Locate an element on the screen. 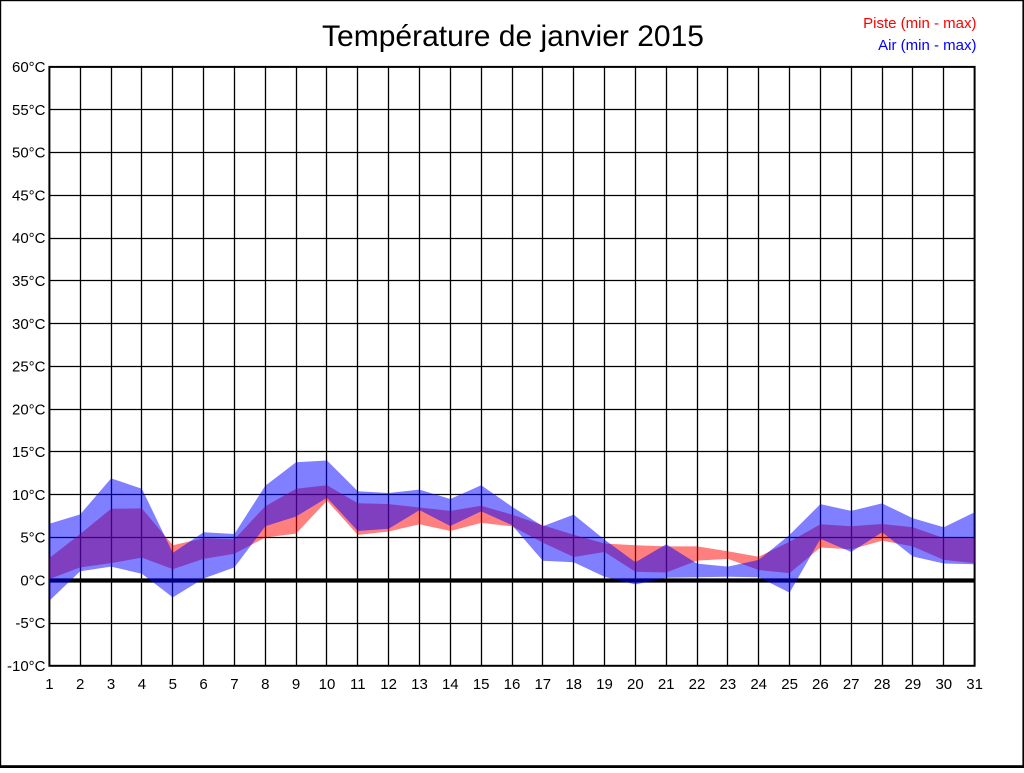 The height and width of the screenshot is (773, 1024). svg-text: -5°C is located at coordinates (30, 623).